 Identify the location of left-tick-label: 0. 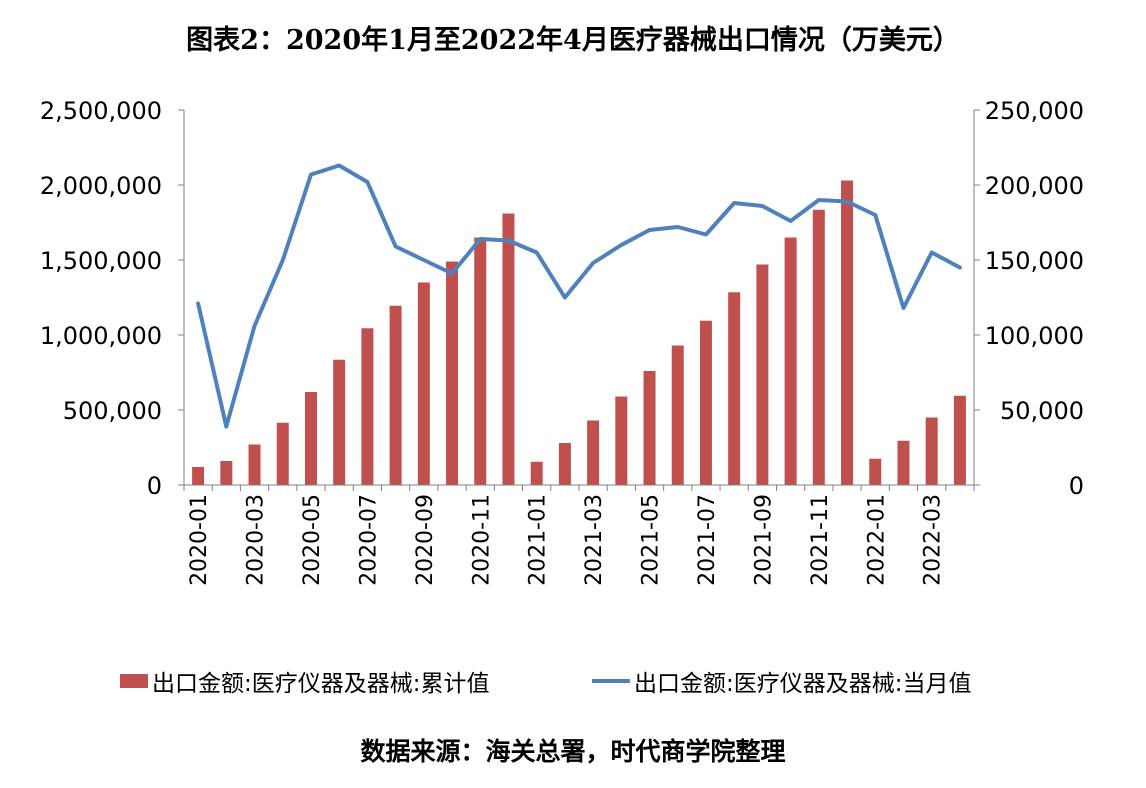
(154, 486).